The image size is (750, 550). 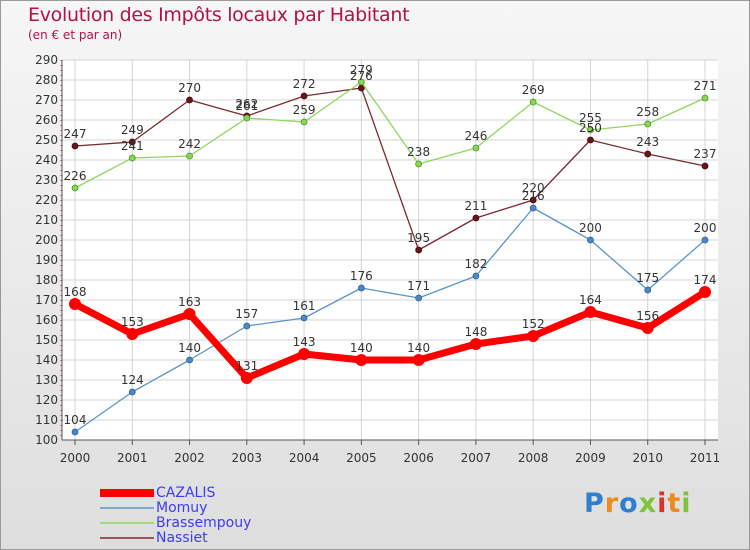 I want to click on y-tick-label: 240, so click(x=46, y=160).